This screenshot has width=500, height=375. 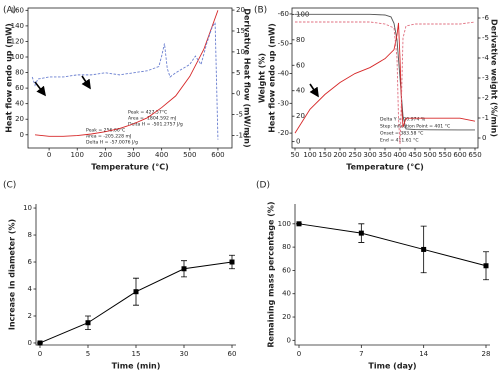 What do you see at coordinates (283, 44) in the screenshot?
I see `y3-tick-label: -50` at bounding box center [283, 44].